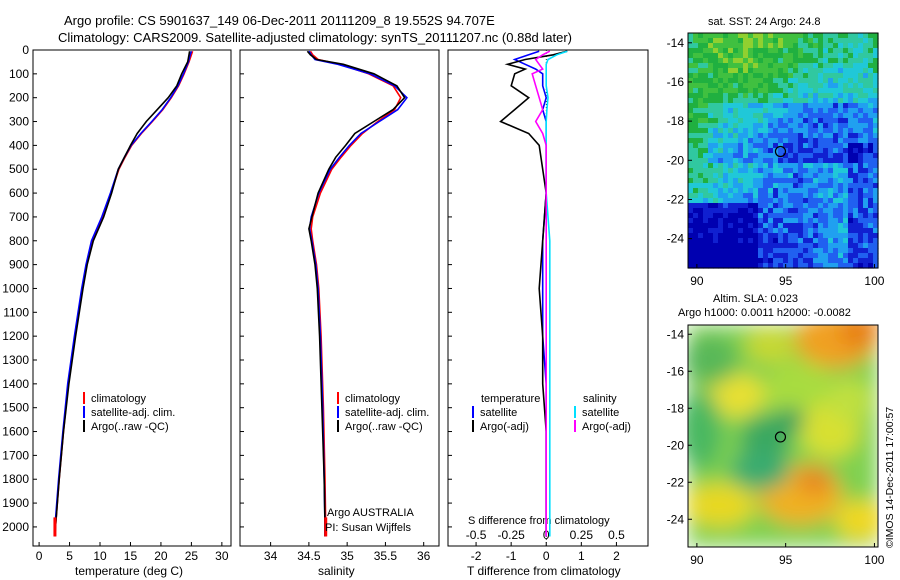 The height and width of the screenshot is (580, 900). I want to click on salinity-tick-label: 35, so click(347, 556).